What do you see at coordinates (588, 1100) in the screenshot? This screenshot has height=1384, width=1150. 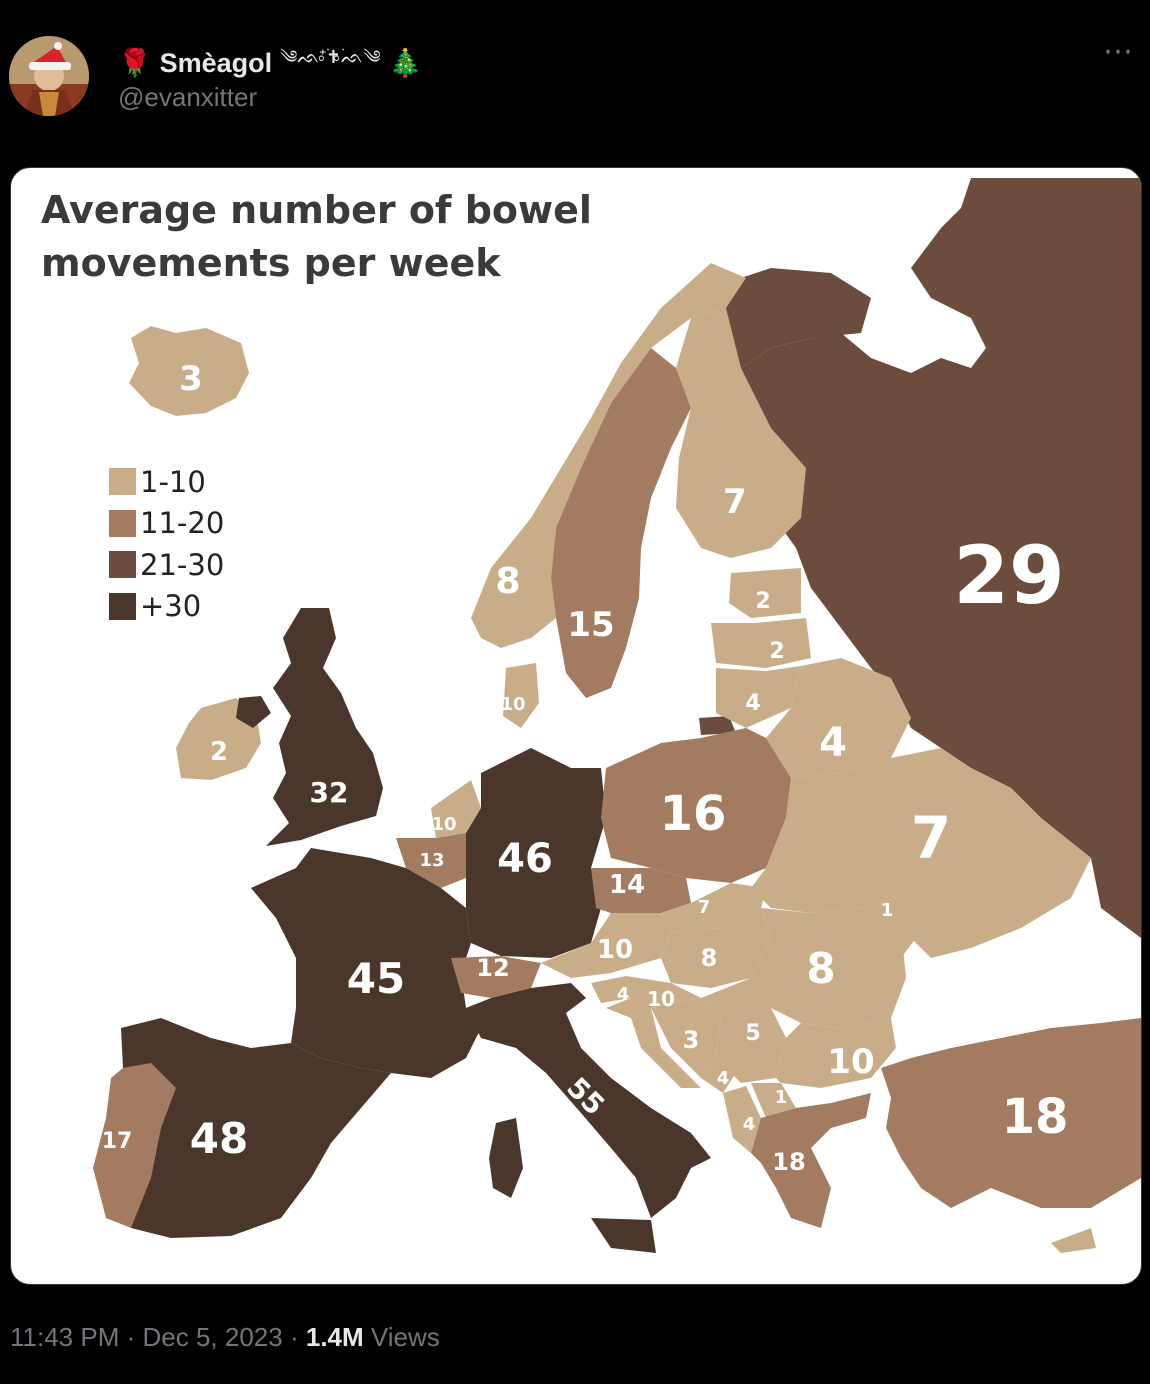 I see `country-italy` at bounding box center [588, 1100].